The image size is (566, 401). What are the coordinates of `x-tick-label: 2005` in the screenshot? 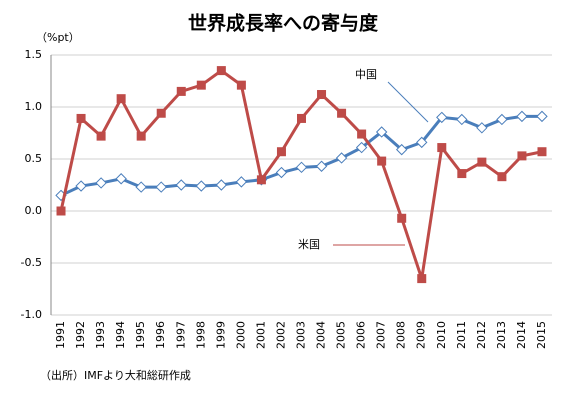 It's located at (341, 335).